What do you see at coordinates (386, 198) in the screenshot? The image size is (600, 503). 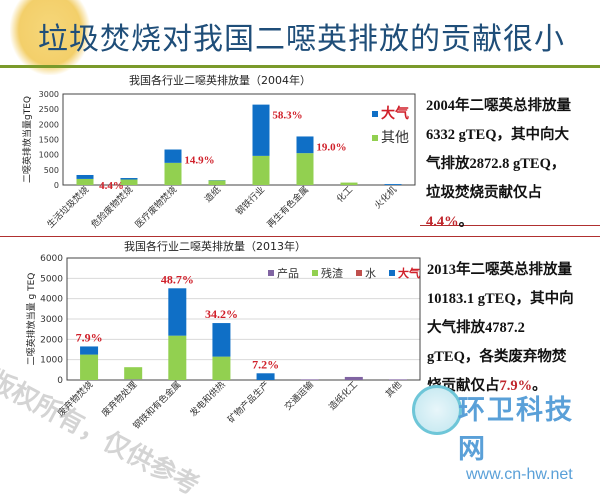 I see `x-tick-label: 火化机` at bounding box center [386, 198].